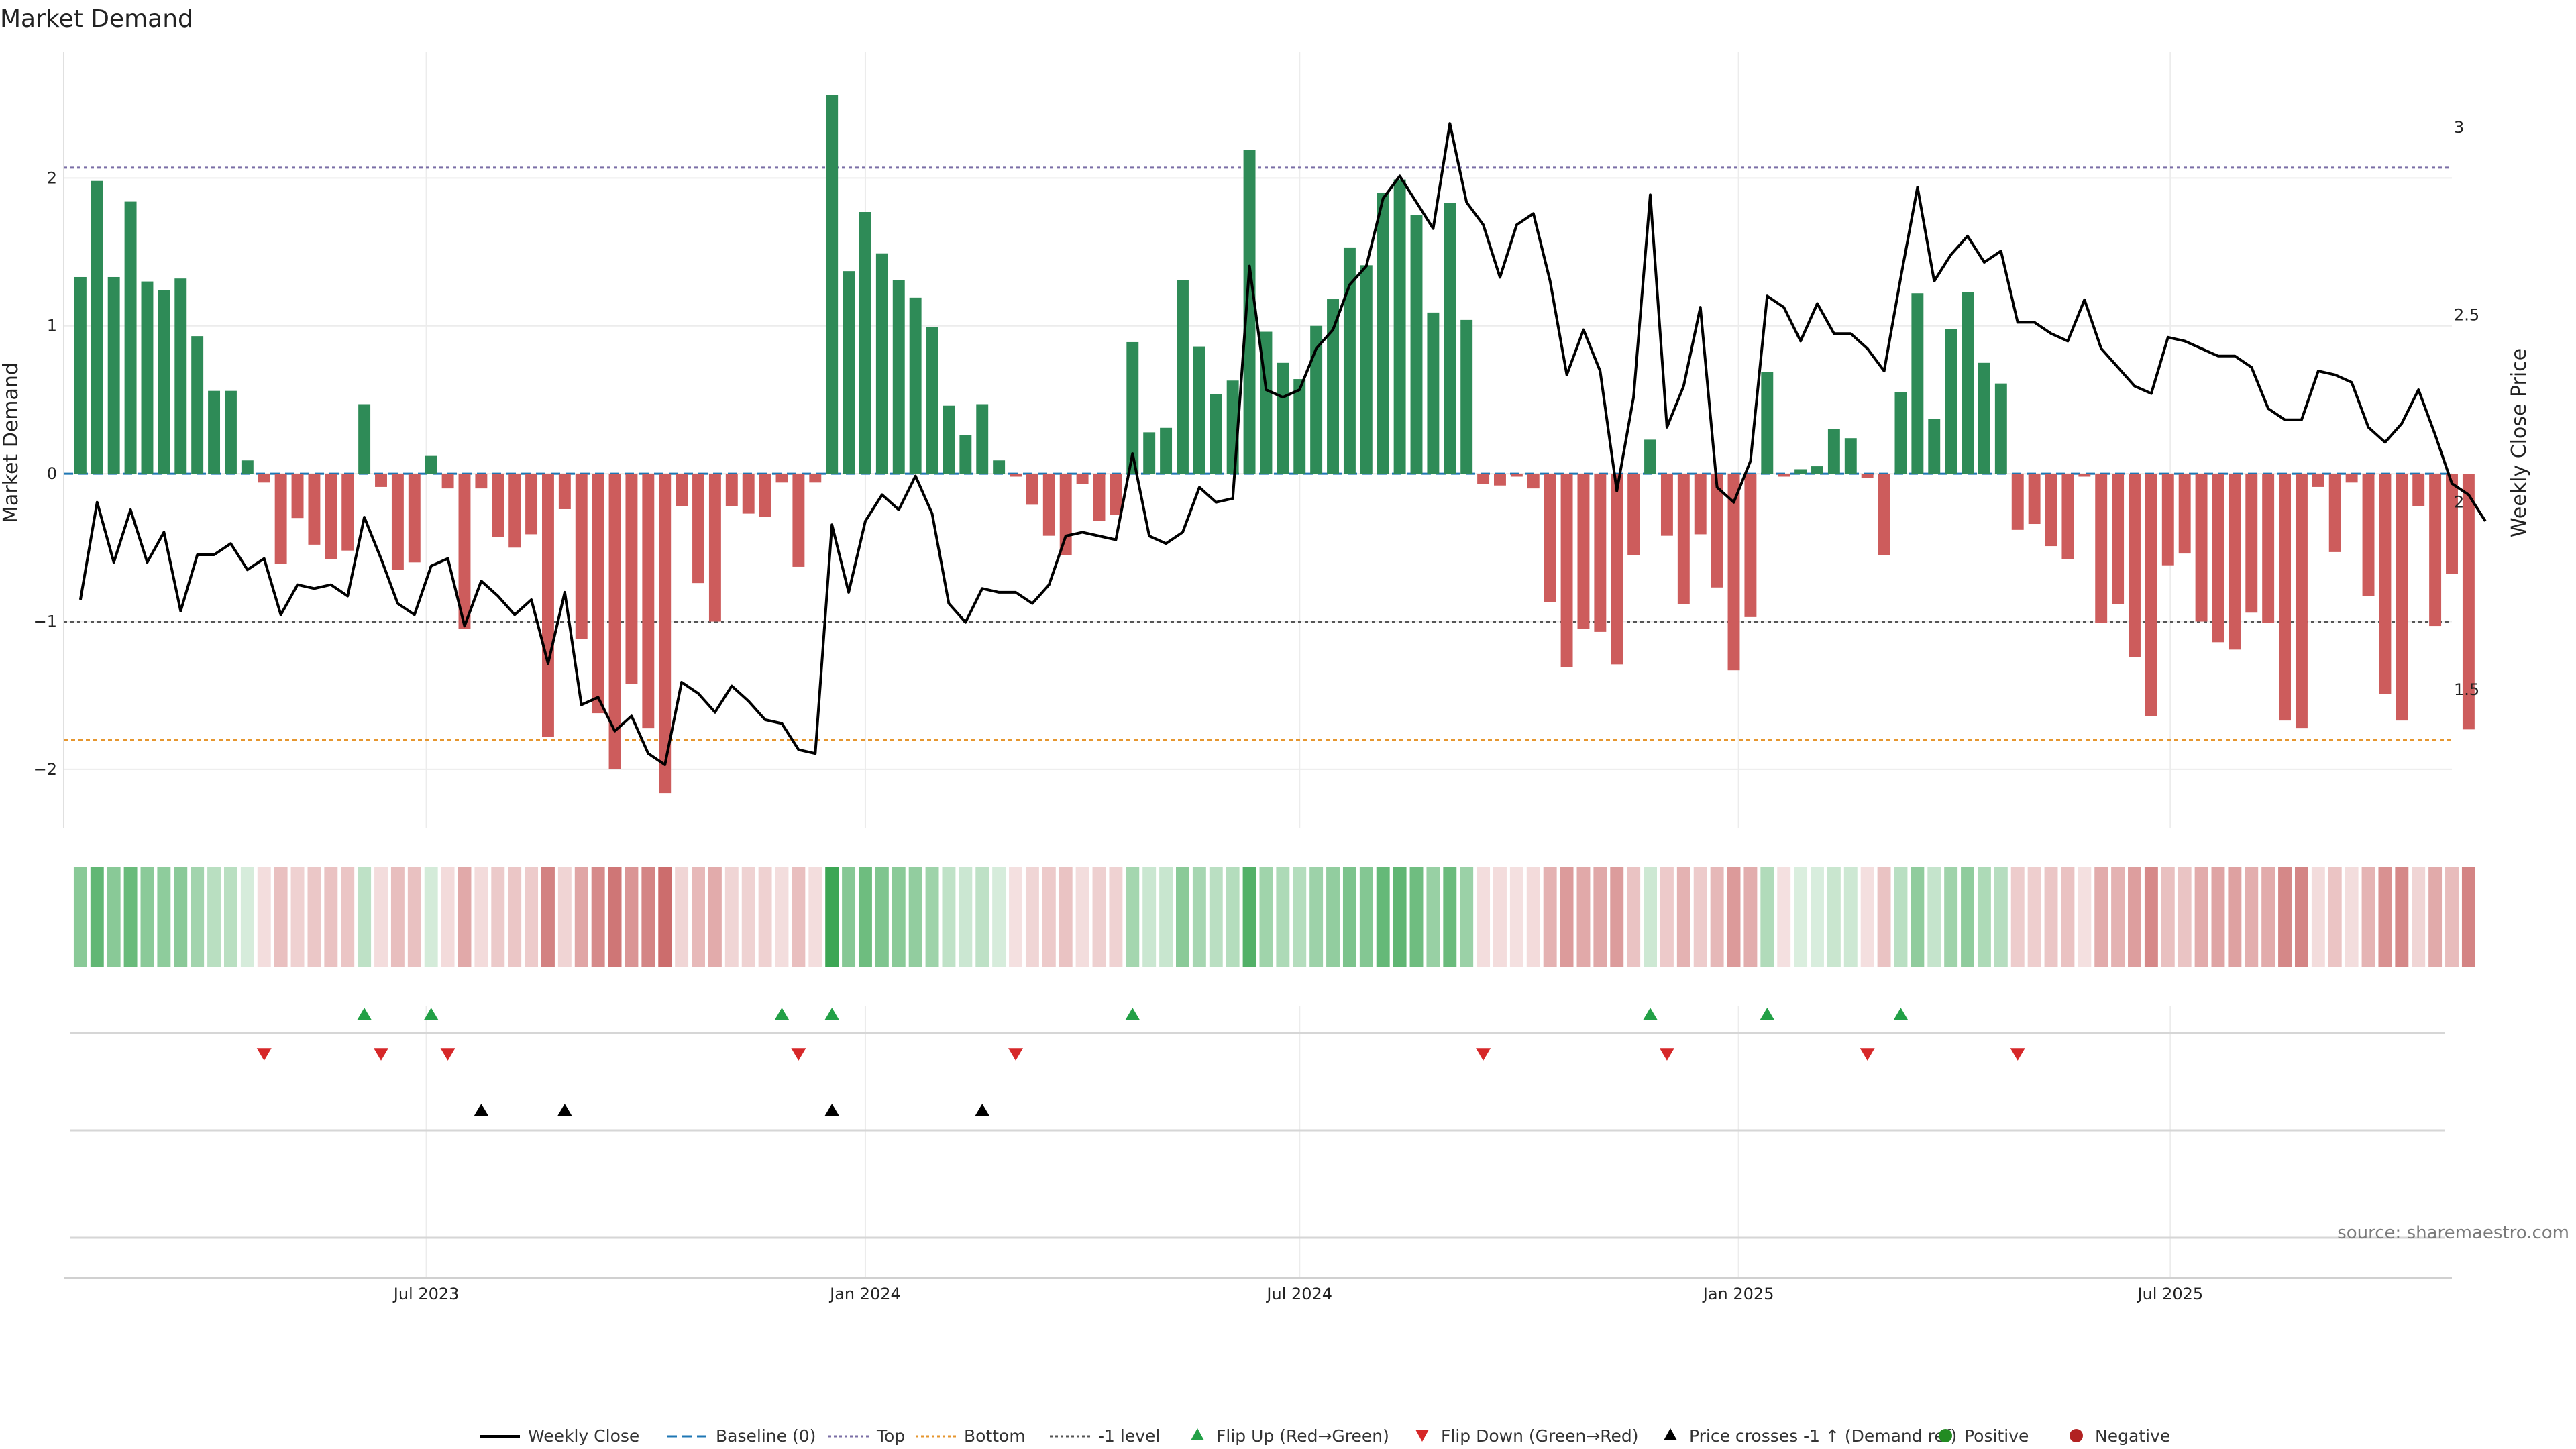 The image size is (2576, 1449). I want to click on x-tick-label: Jan 2024, so click(864, 1294).